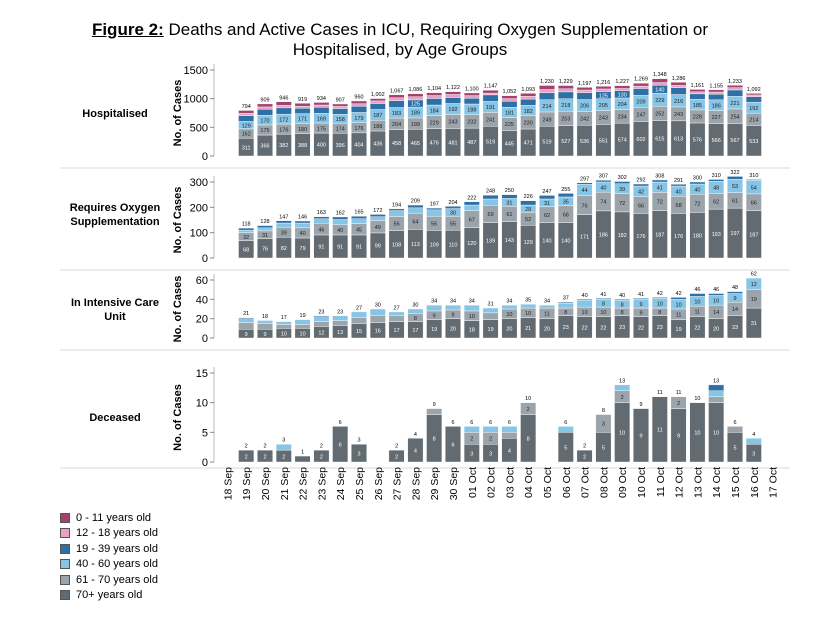  Describe the element at coordinates (358, 213) in the screenshot. I see `bar-total-label: 165` at that location.